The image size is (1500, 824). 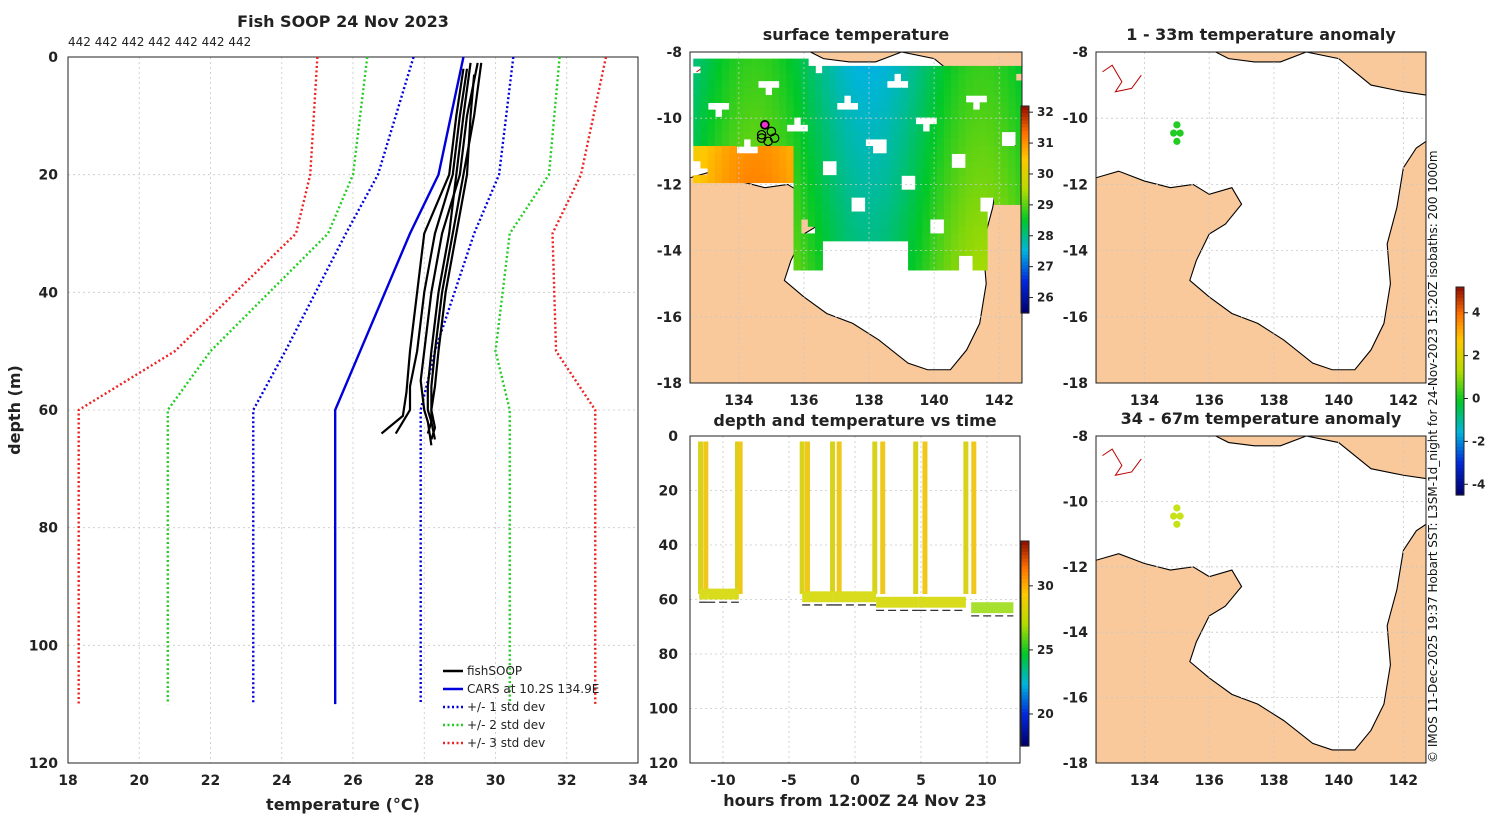 What do you see at coordinates (1037, 209) in the screenshot?
I see `sst-colorbar: 26 27 28 29 30 31 32` at bounding box center [1037, 209].